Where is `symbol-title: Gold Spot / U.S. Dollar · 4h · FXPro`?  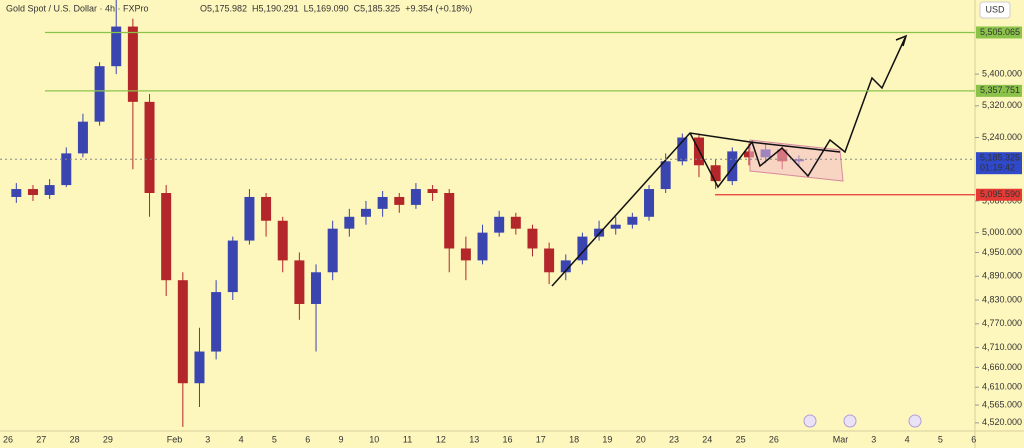
symbol-title: Gold Spot / U.S. Dollar · 4h · FXPro is located at coordinates (77, 8).